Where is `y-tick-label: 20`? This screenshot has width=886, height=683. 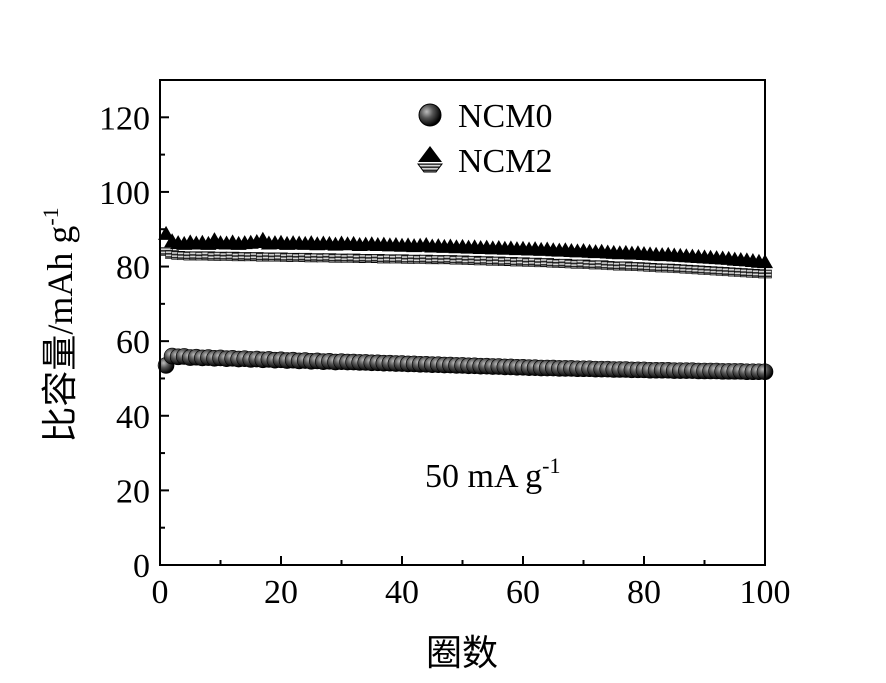 y-tick-label: 20 is located at coordinates (133, 491).